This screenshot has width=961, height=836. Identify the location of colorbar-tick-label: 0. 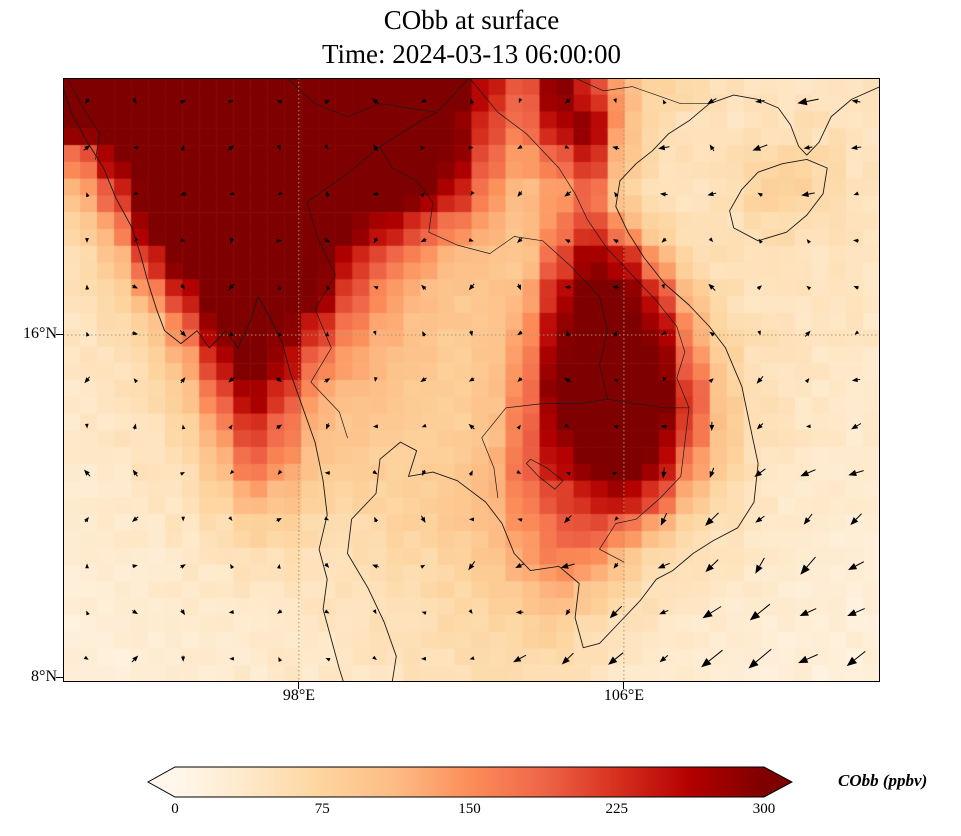
(175, 809).